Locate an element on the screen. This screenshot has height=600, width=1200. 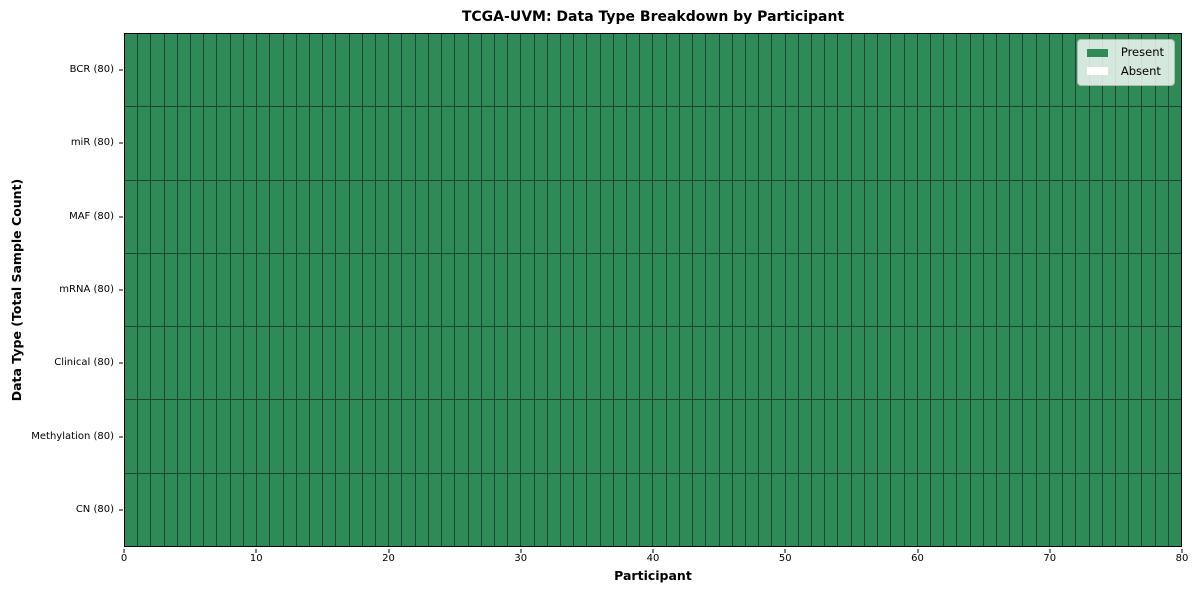
x-tick-label: 20 is located at coordinates (388, 558).